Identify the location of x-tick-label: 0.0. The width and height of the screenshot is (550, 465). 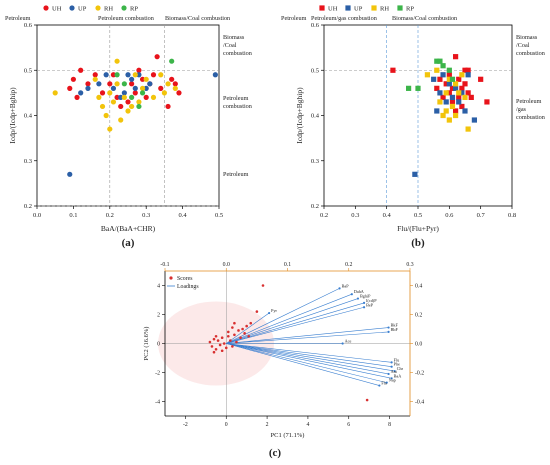
(37, 215).